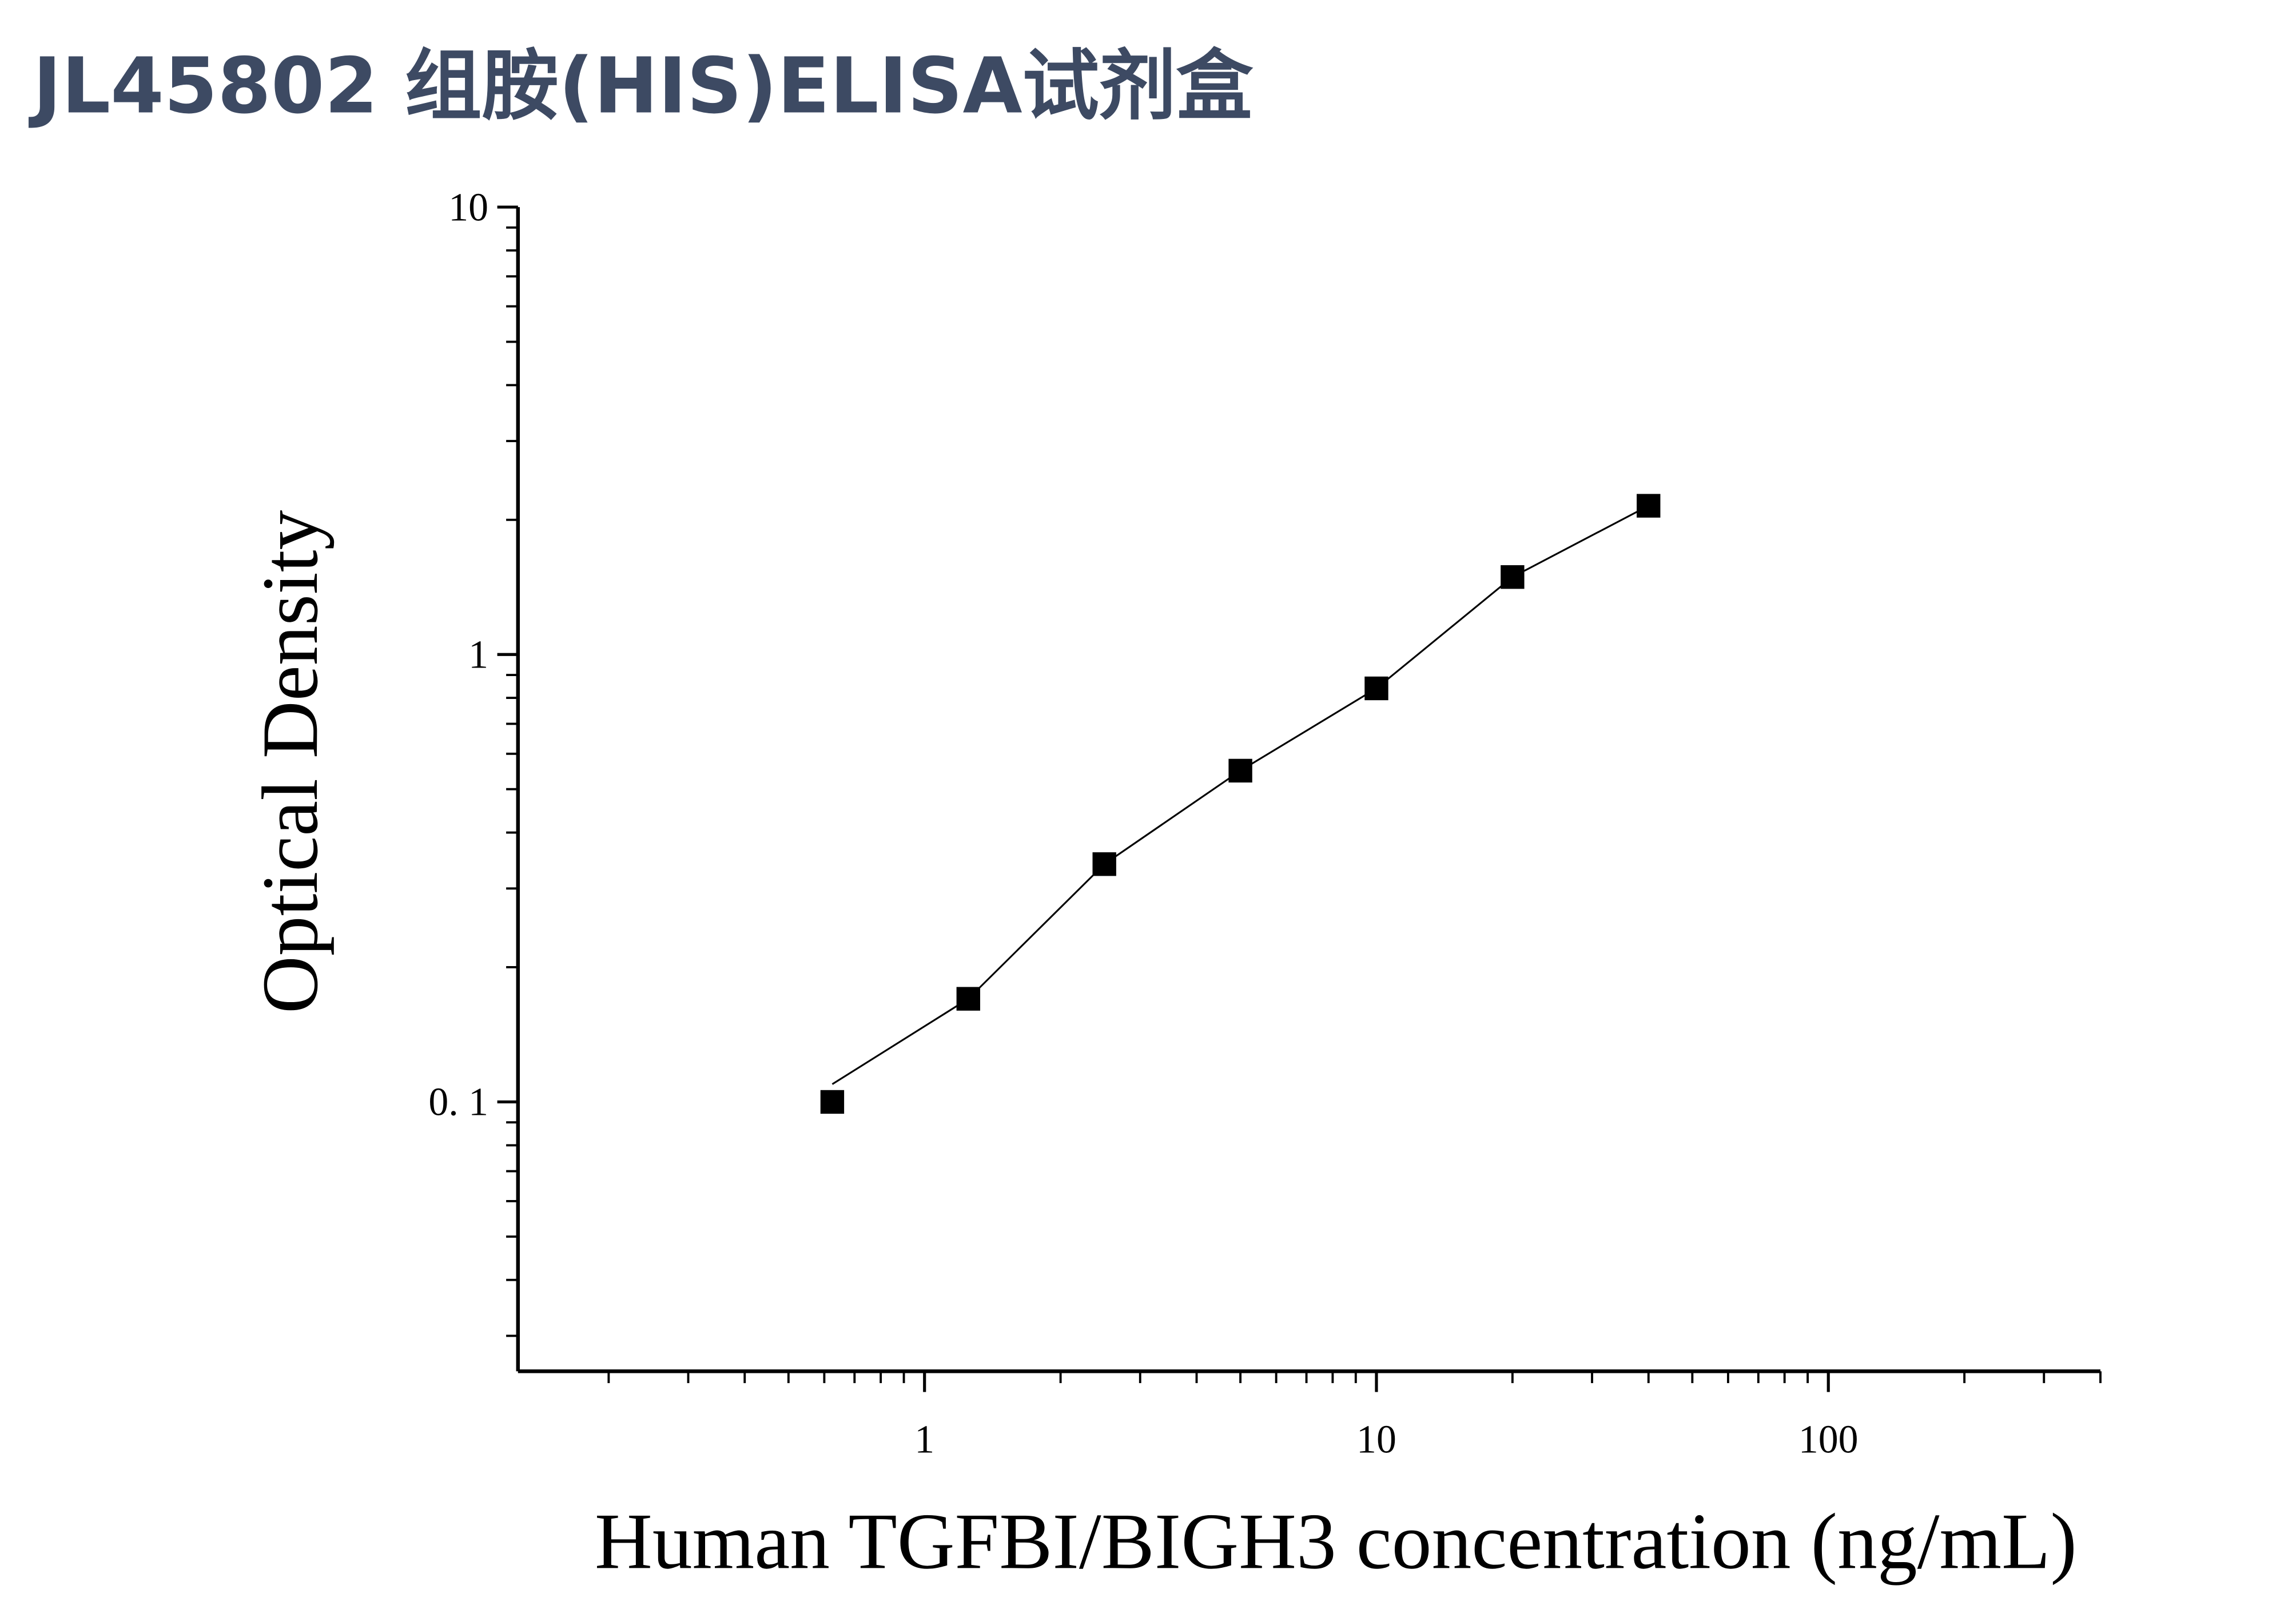  Describe the element at coordinates (1336, 1541) in the screenshot. I see `x-axis-label: Human TGFBI/BIGH3 concentration (ng/mL)` at that location.